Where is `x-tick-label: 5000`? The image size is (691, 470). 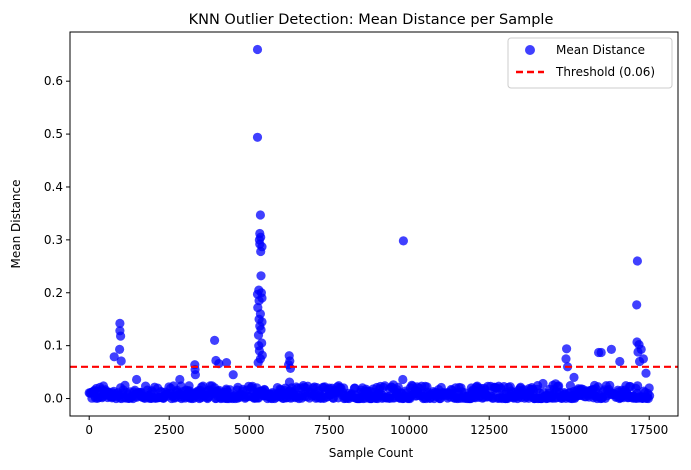
x-tick-label: 5000 is located at coordinates (249, 430).